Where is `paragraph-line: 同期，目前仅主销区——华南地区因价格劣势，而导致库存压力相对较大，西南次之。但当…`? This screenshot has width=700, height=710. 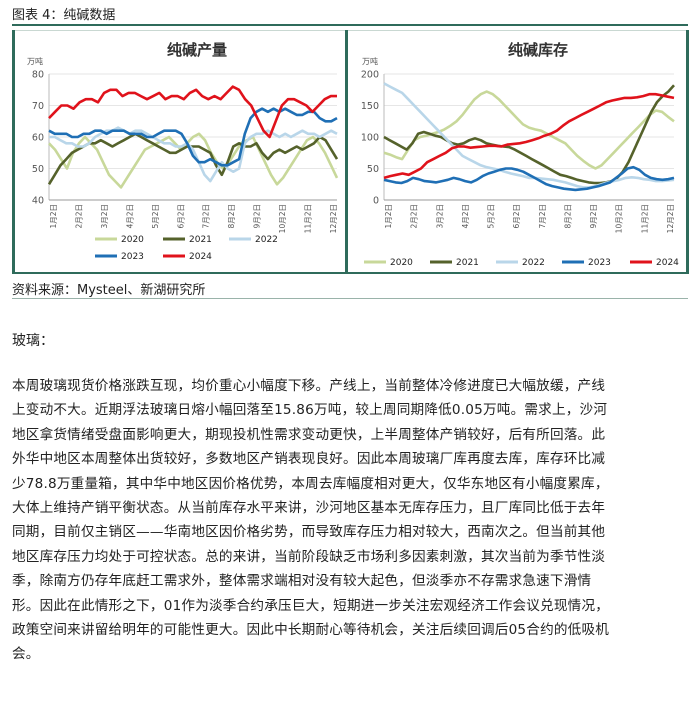
paragraph-line: 同期，目前仅主销区——华南地区因价格劣势，而导致库存压力相对较大，西南次之。但当… is located at coordinates (309, 532).